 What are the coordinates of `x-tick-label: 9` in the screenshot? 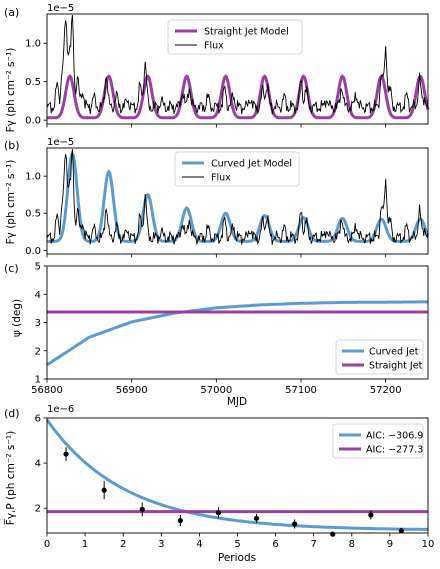 It's located at (390, 544).